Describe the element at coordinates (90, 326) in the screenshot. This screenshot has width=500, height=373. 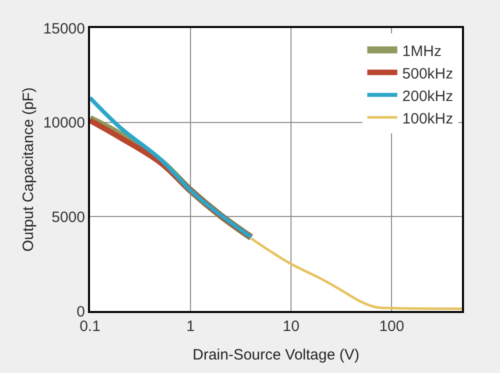
I see `x-tick-label: 0.1` at that location.